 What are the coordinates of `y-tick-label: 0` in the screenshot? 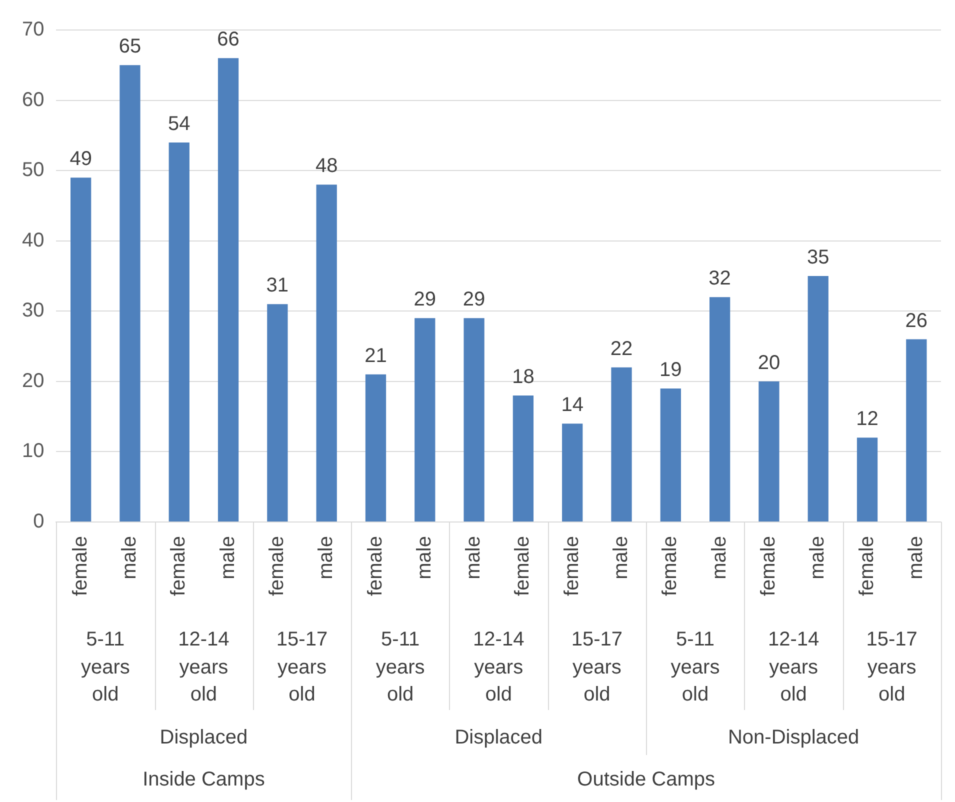 It's located at (38, 521).